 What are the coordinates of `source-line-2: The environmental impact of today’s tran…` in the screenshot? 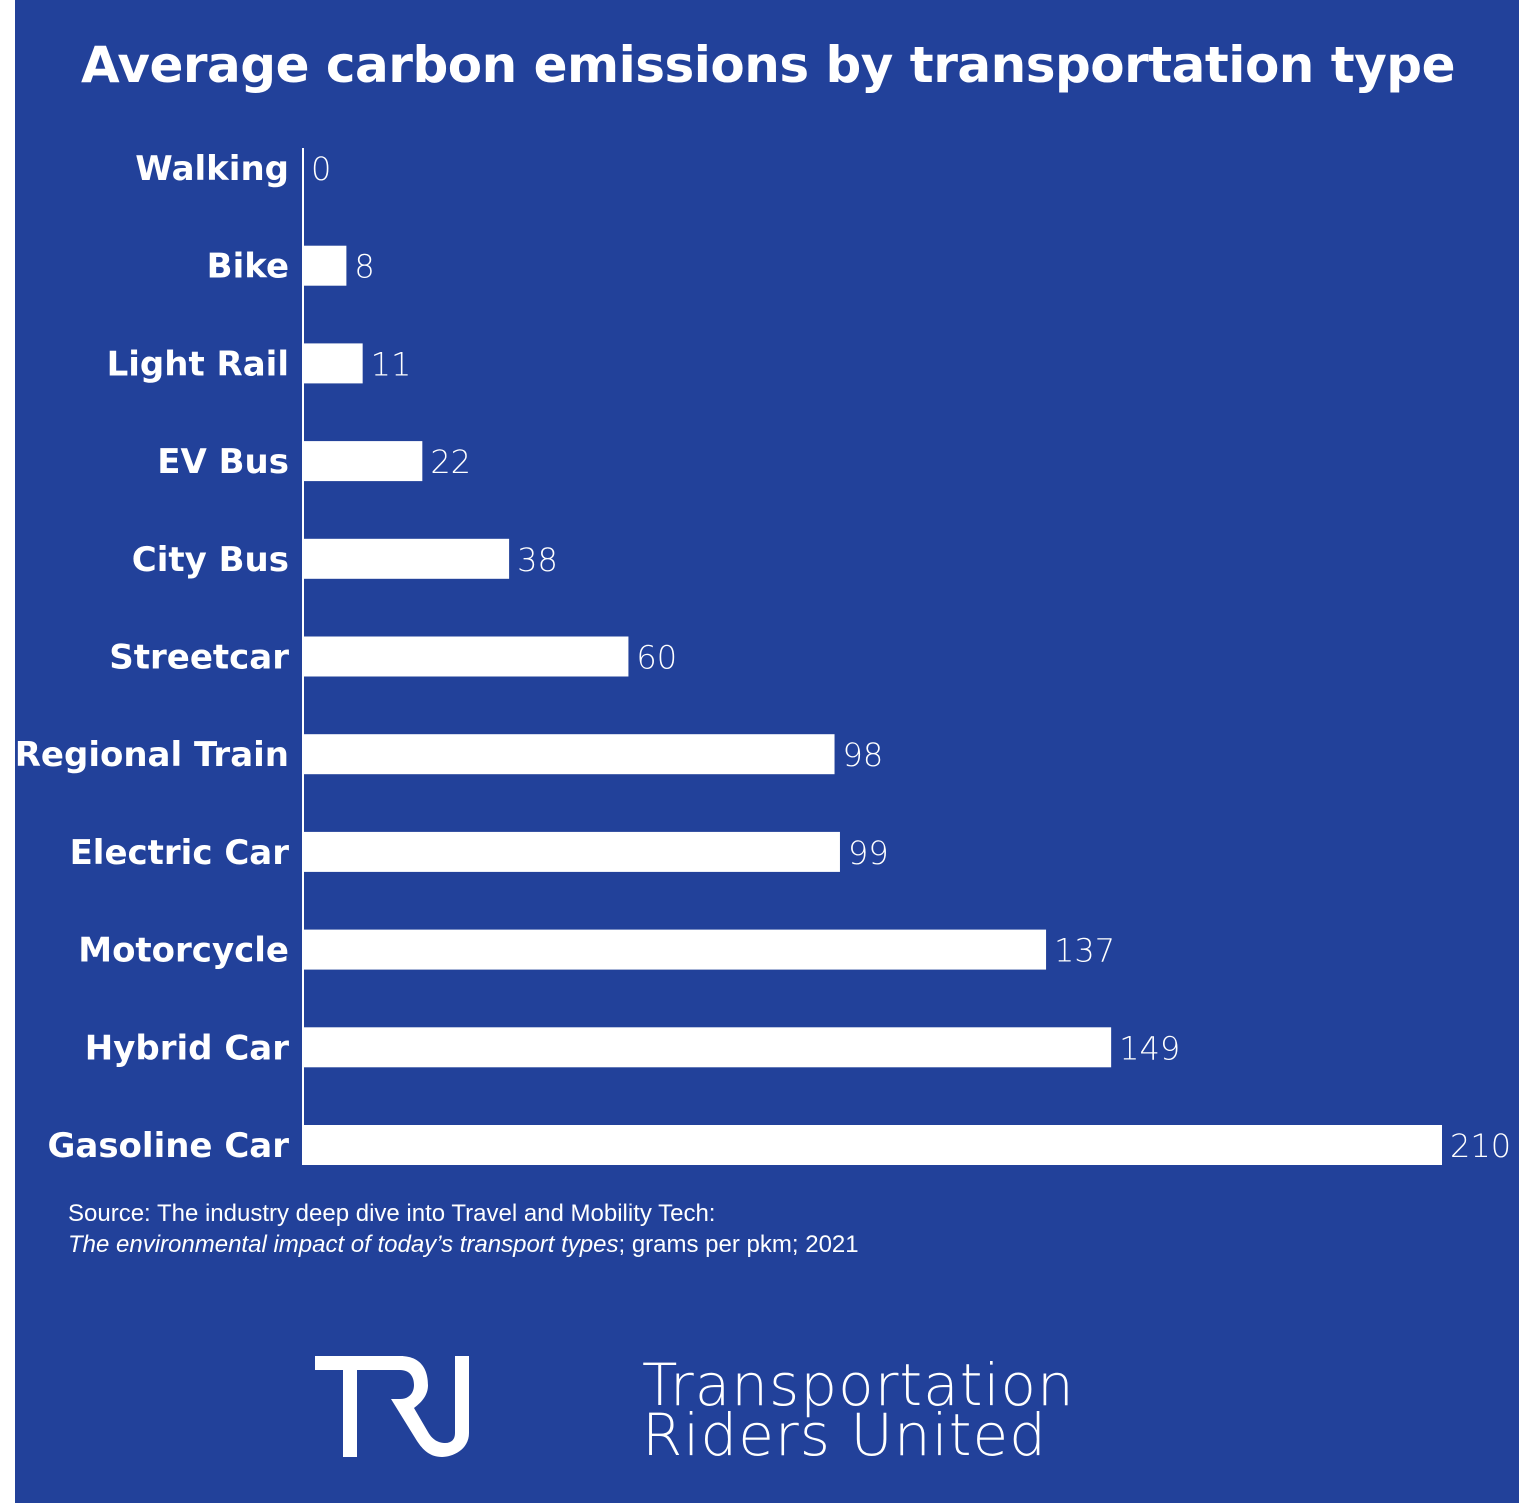 It's located at (463, 1245).